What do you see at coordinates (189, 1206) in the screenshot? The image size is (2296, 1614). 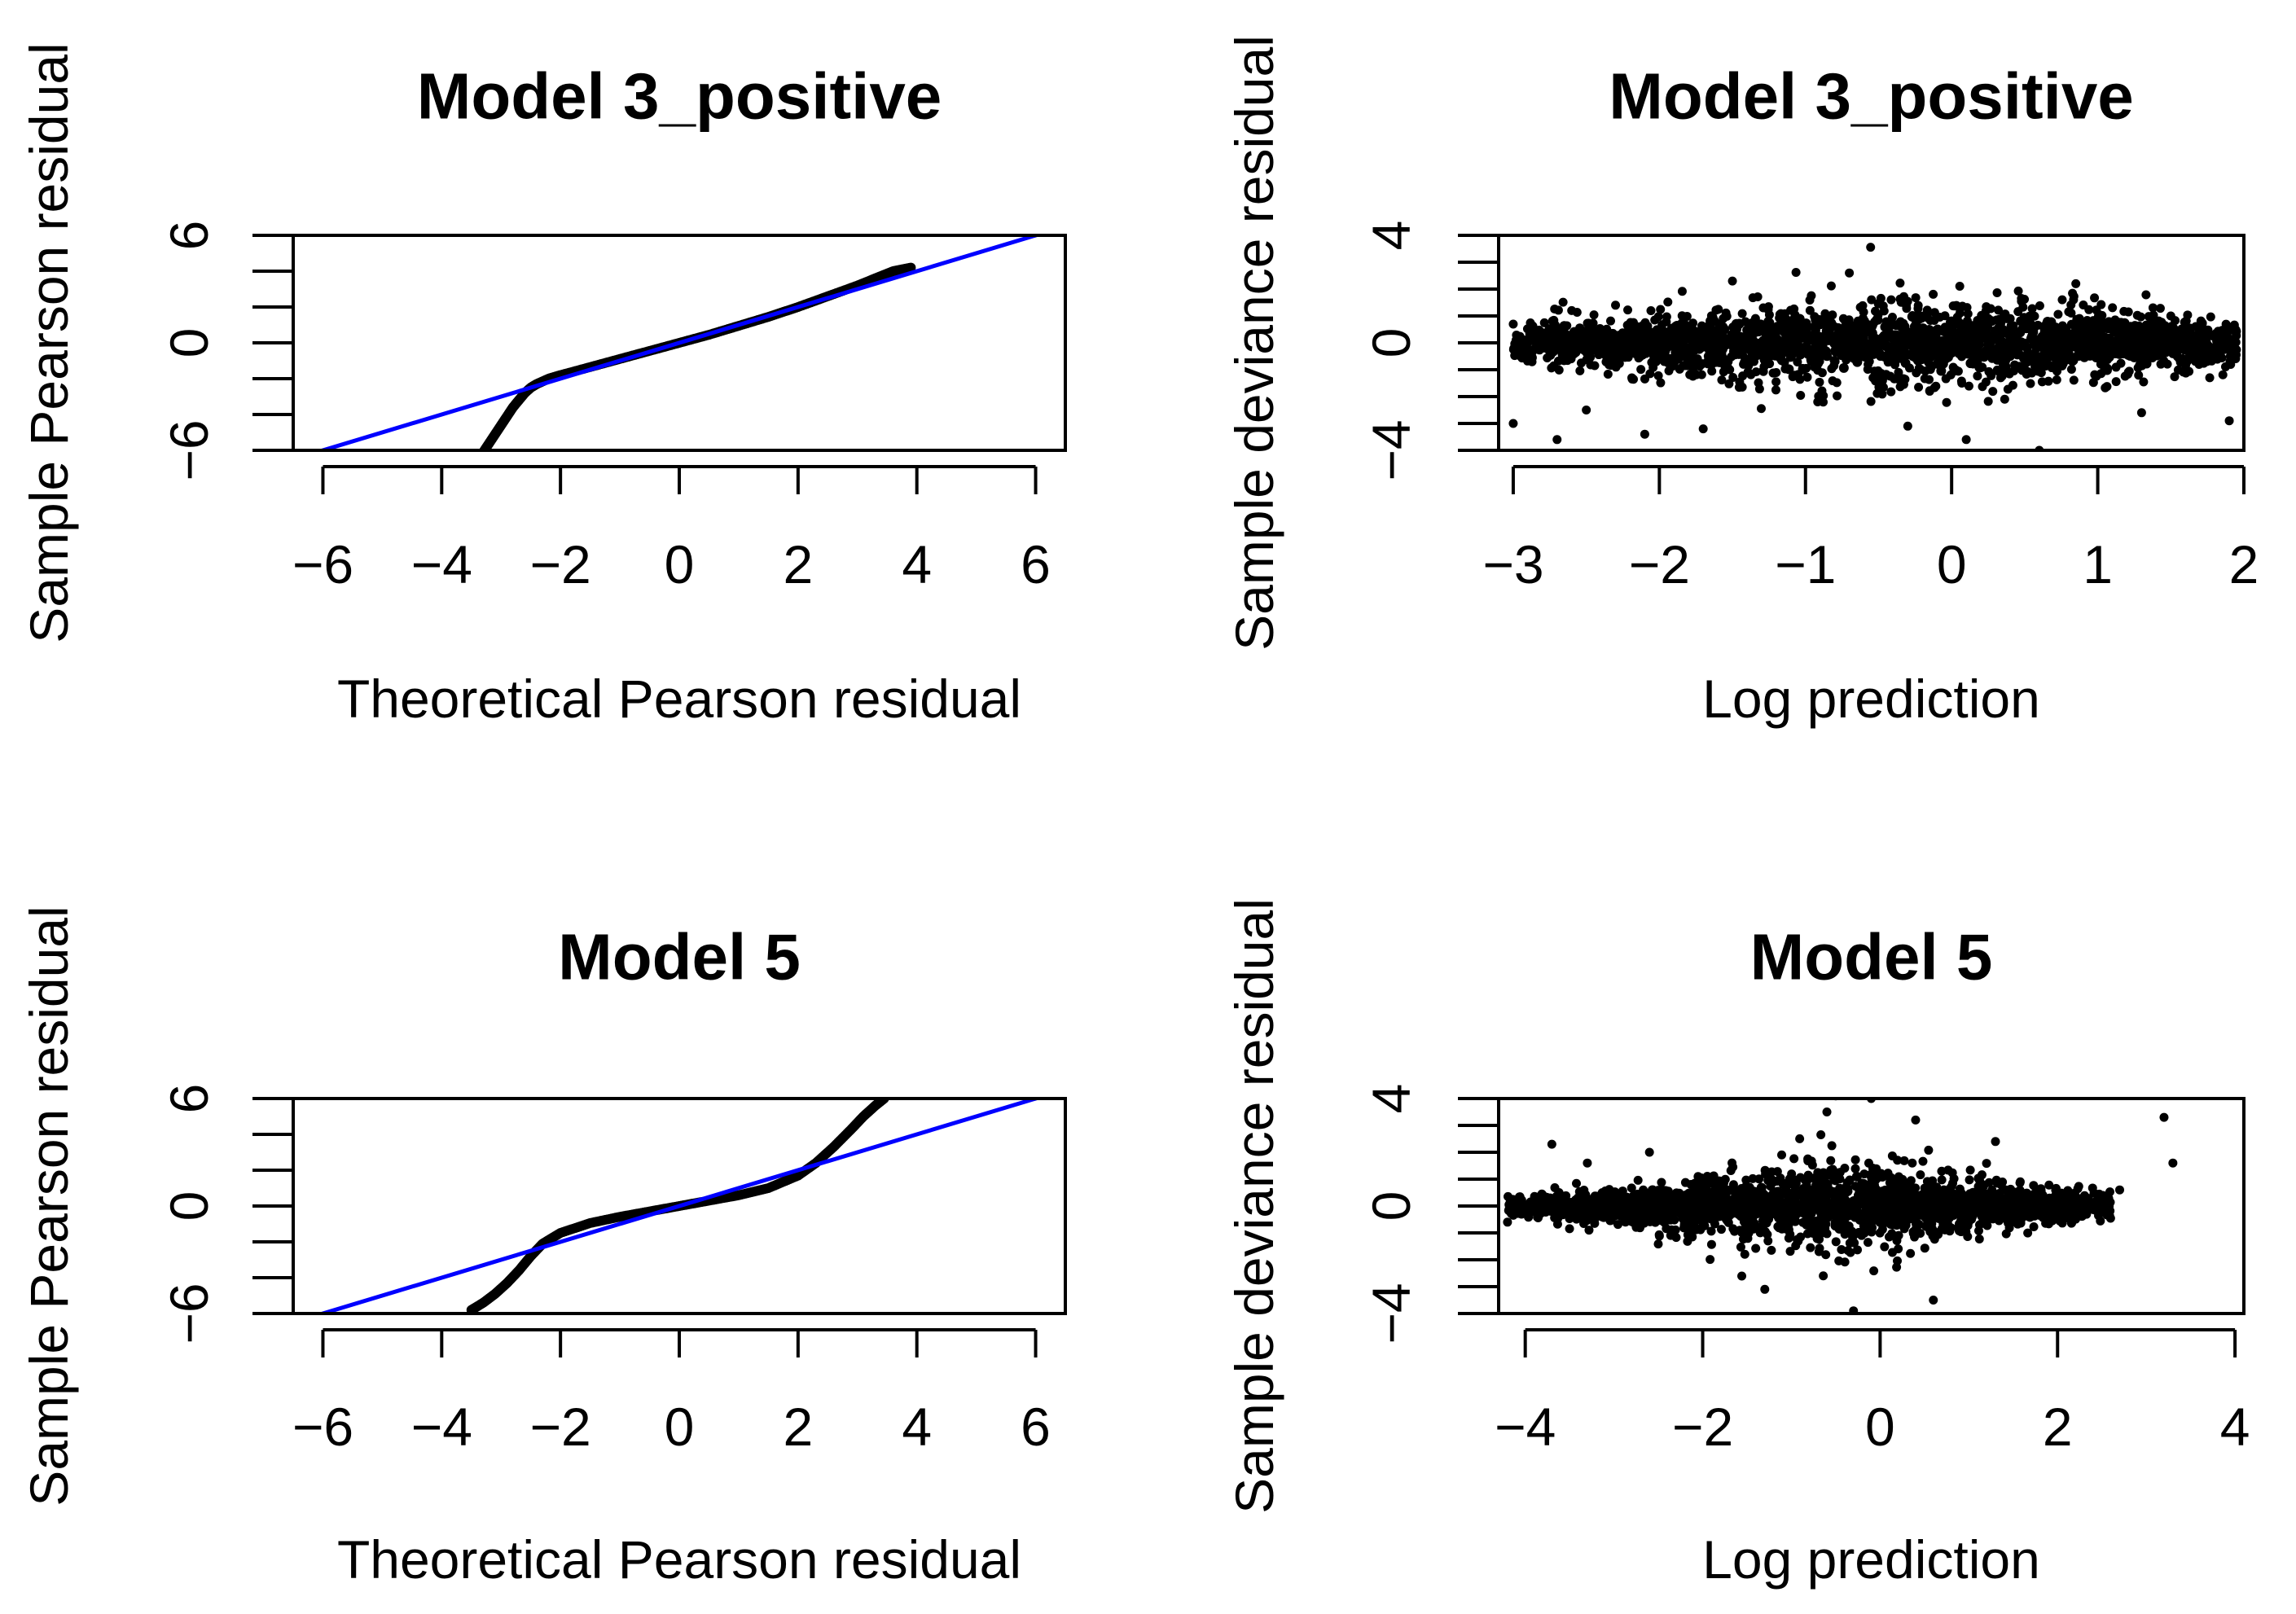 I see `y-tick-label: 0` at bounding box center [189, 1206].